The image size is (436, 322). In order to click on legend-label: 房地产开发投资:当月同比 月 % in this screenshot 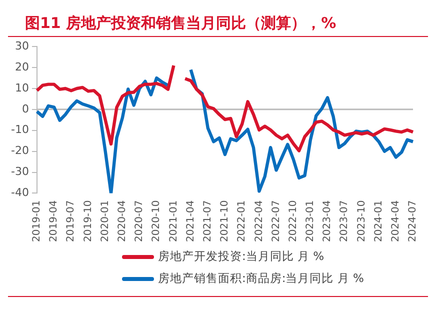, I will do `click(241, 256)`.